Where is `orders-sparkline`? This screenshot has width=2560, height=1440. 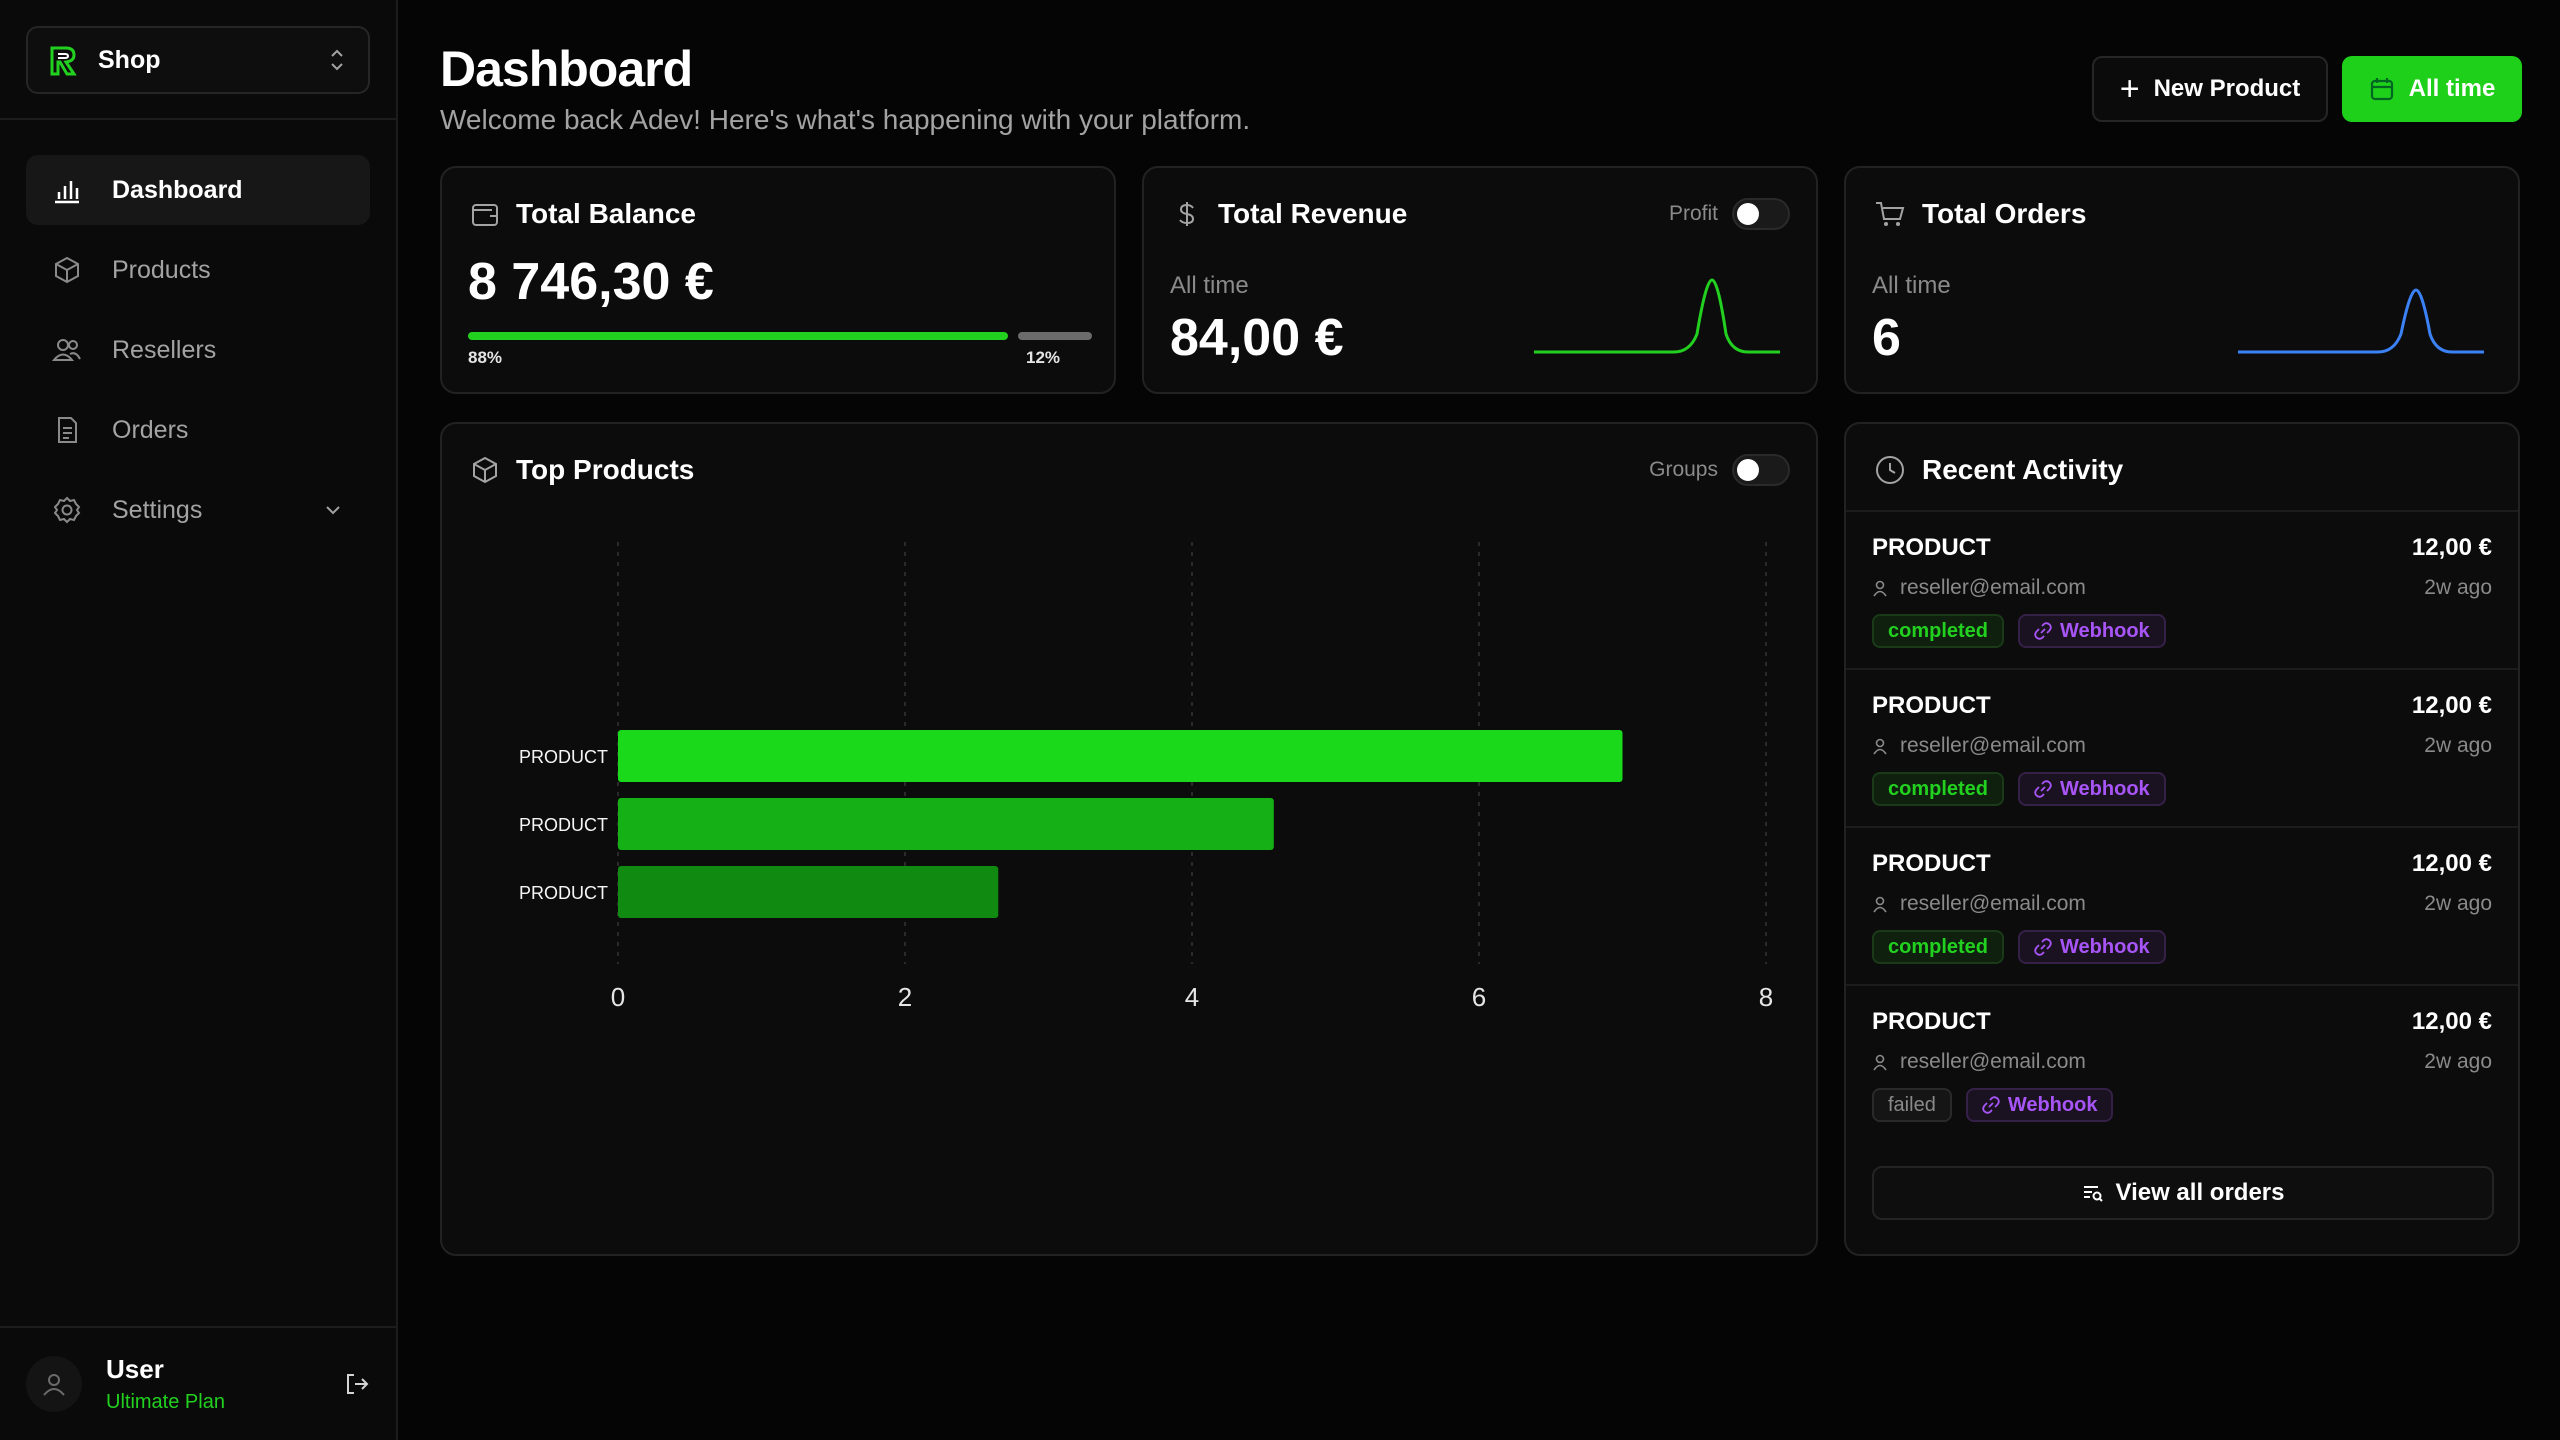
orders-sparkline is located at coordinates (2361, 321).